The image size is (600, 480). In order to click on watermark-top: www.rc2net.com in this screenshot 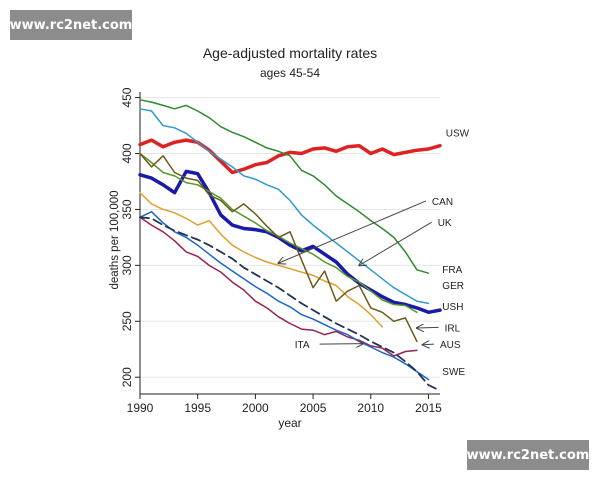, I will do `click(71, 25)`.